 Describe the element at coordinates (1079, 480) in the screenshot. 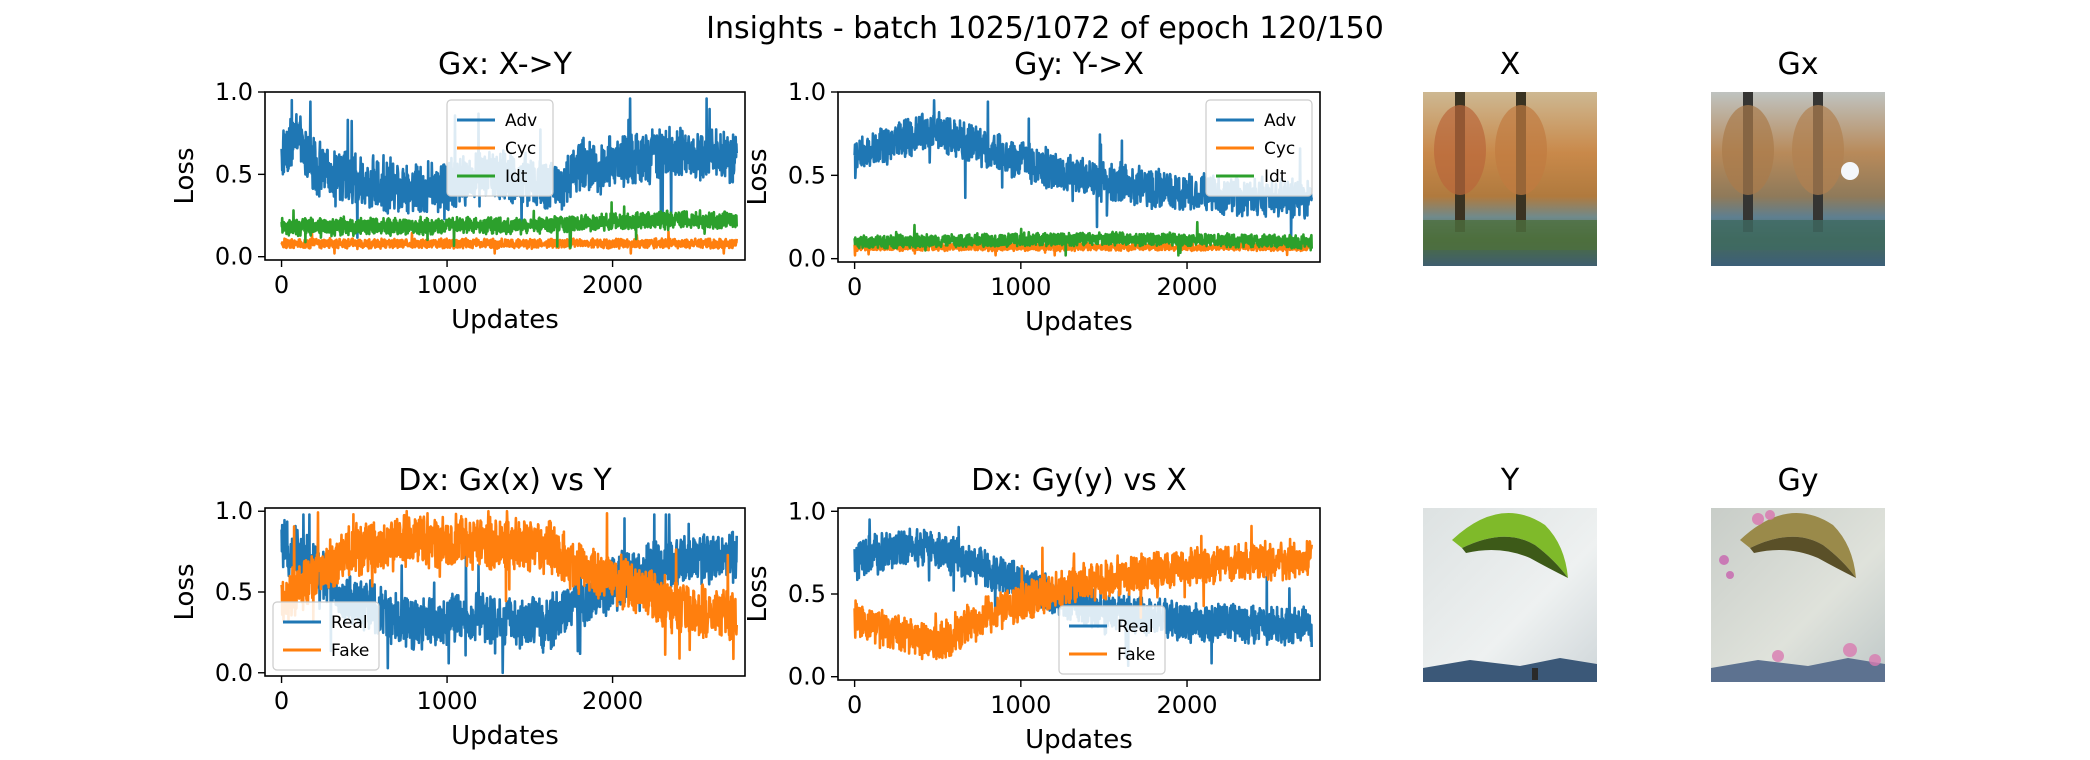

I see `chart-title: Dx: Gy(y) vs X` at that location.